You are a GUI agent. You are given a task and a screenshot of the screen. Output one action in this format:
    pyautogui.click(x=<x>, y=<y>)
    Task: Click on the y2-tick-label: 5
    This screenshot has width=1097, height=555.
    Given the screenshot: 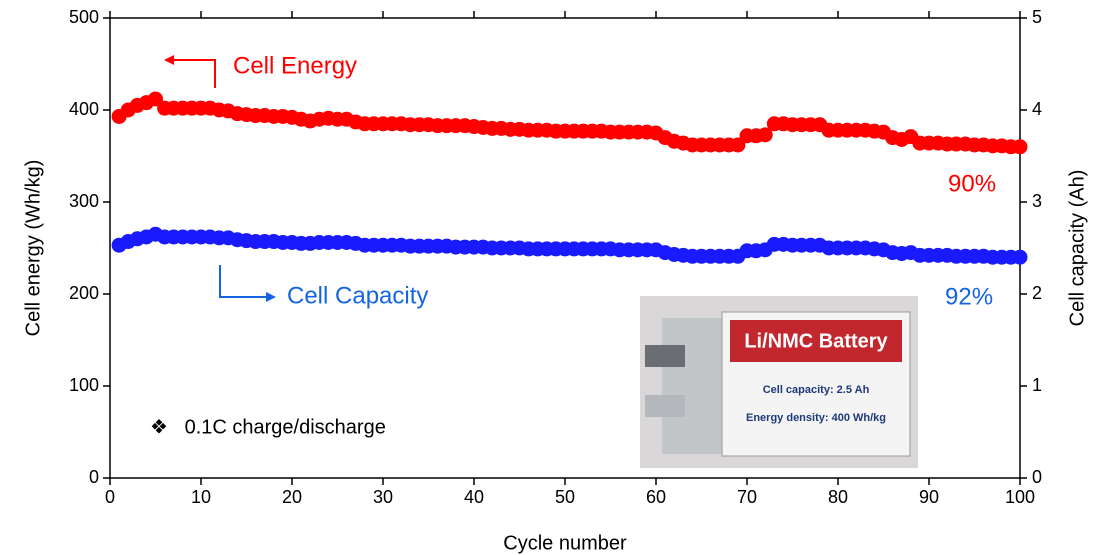 What is the action you would take?
    pyautogui.click(x=1037, y=17)
    